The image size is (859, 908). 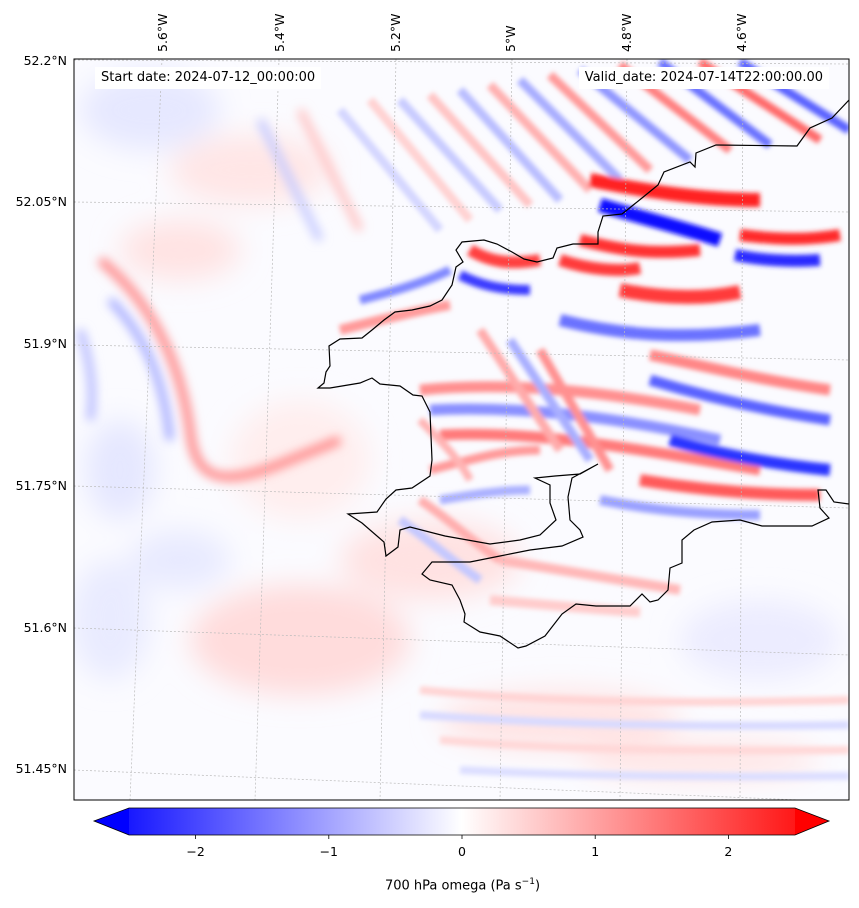 I want to click on colorbar-tick-label: −2, so click(x=195, y=851).